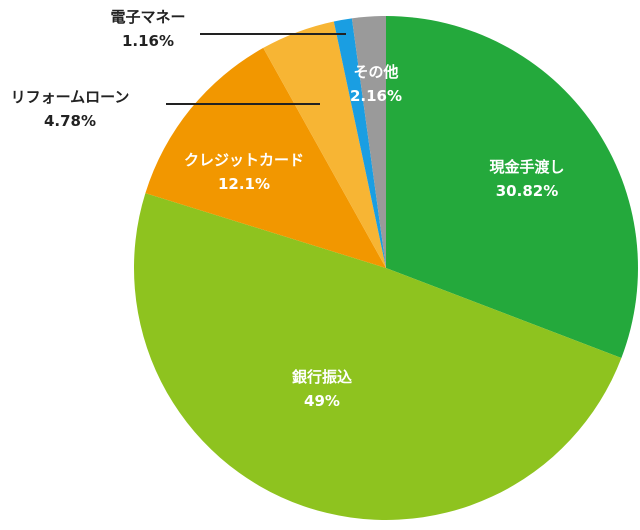  Describe the element at coordinates (70, 97) in the screenshot. I see `slice-label-3: リフォームローン` at that location.